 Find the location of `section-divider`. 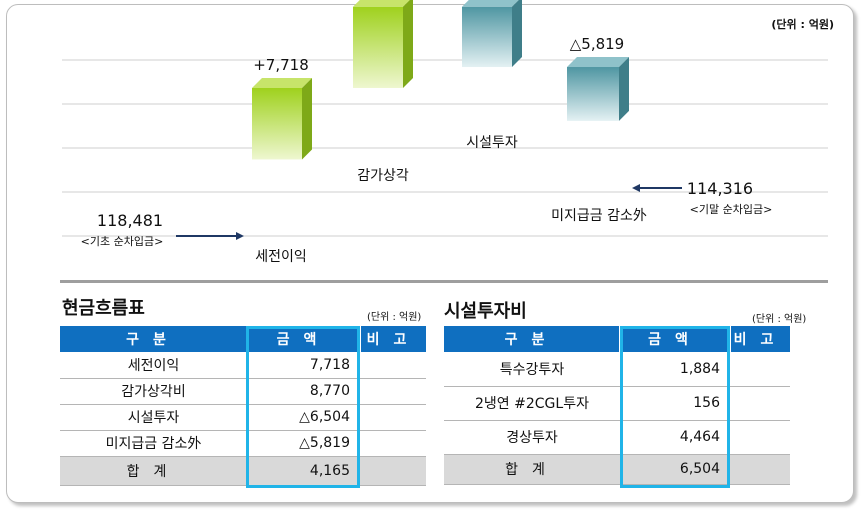

section-divider is located at coordinates (444, 281).